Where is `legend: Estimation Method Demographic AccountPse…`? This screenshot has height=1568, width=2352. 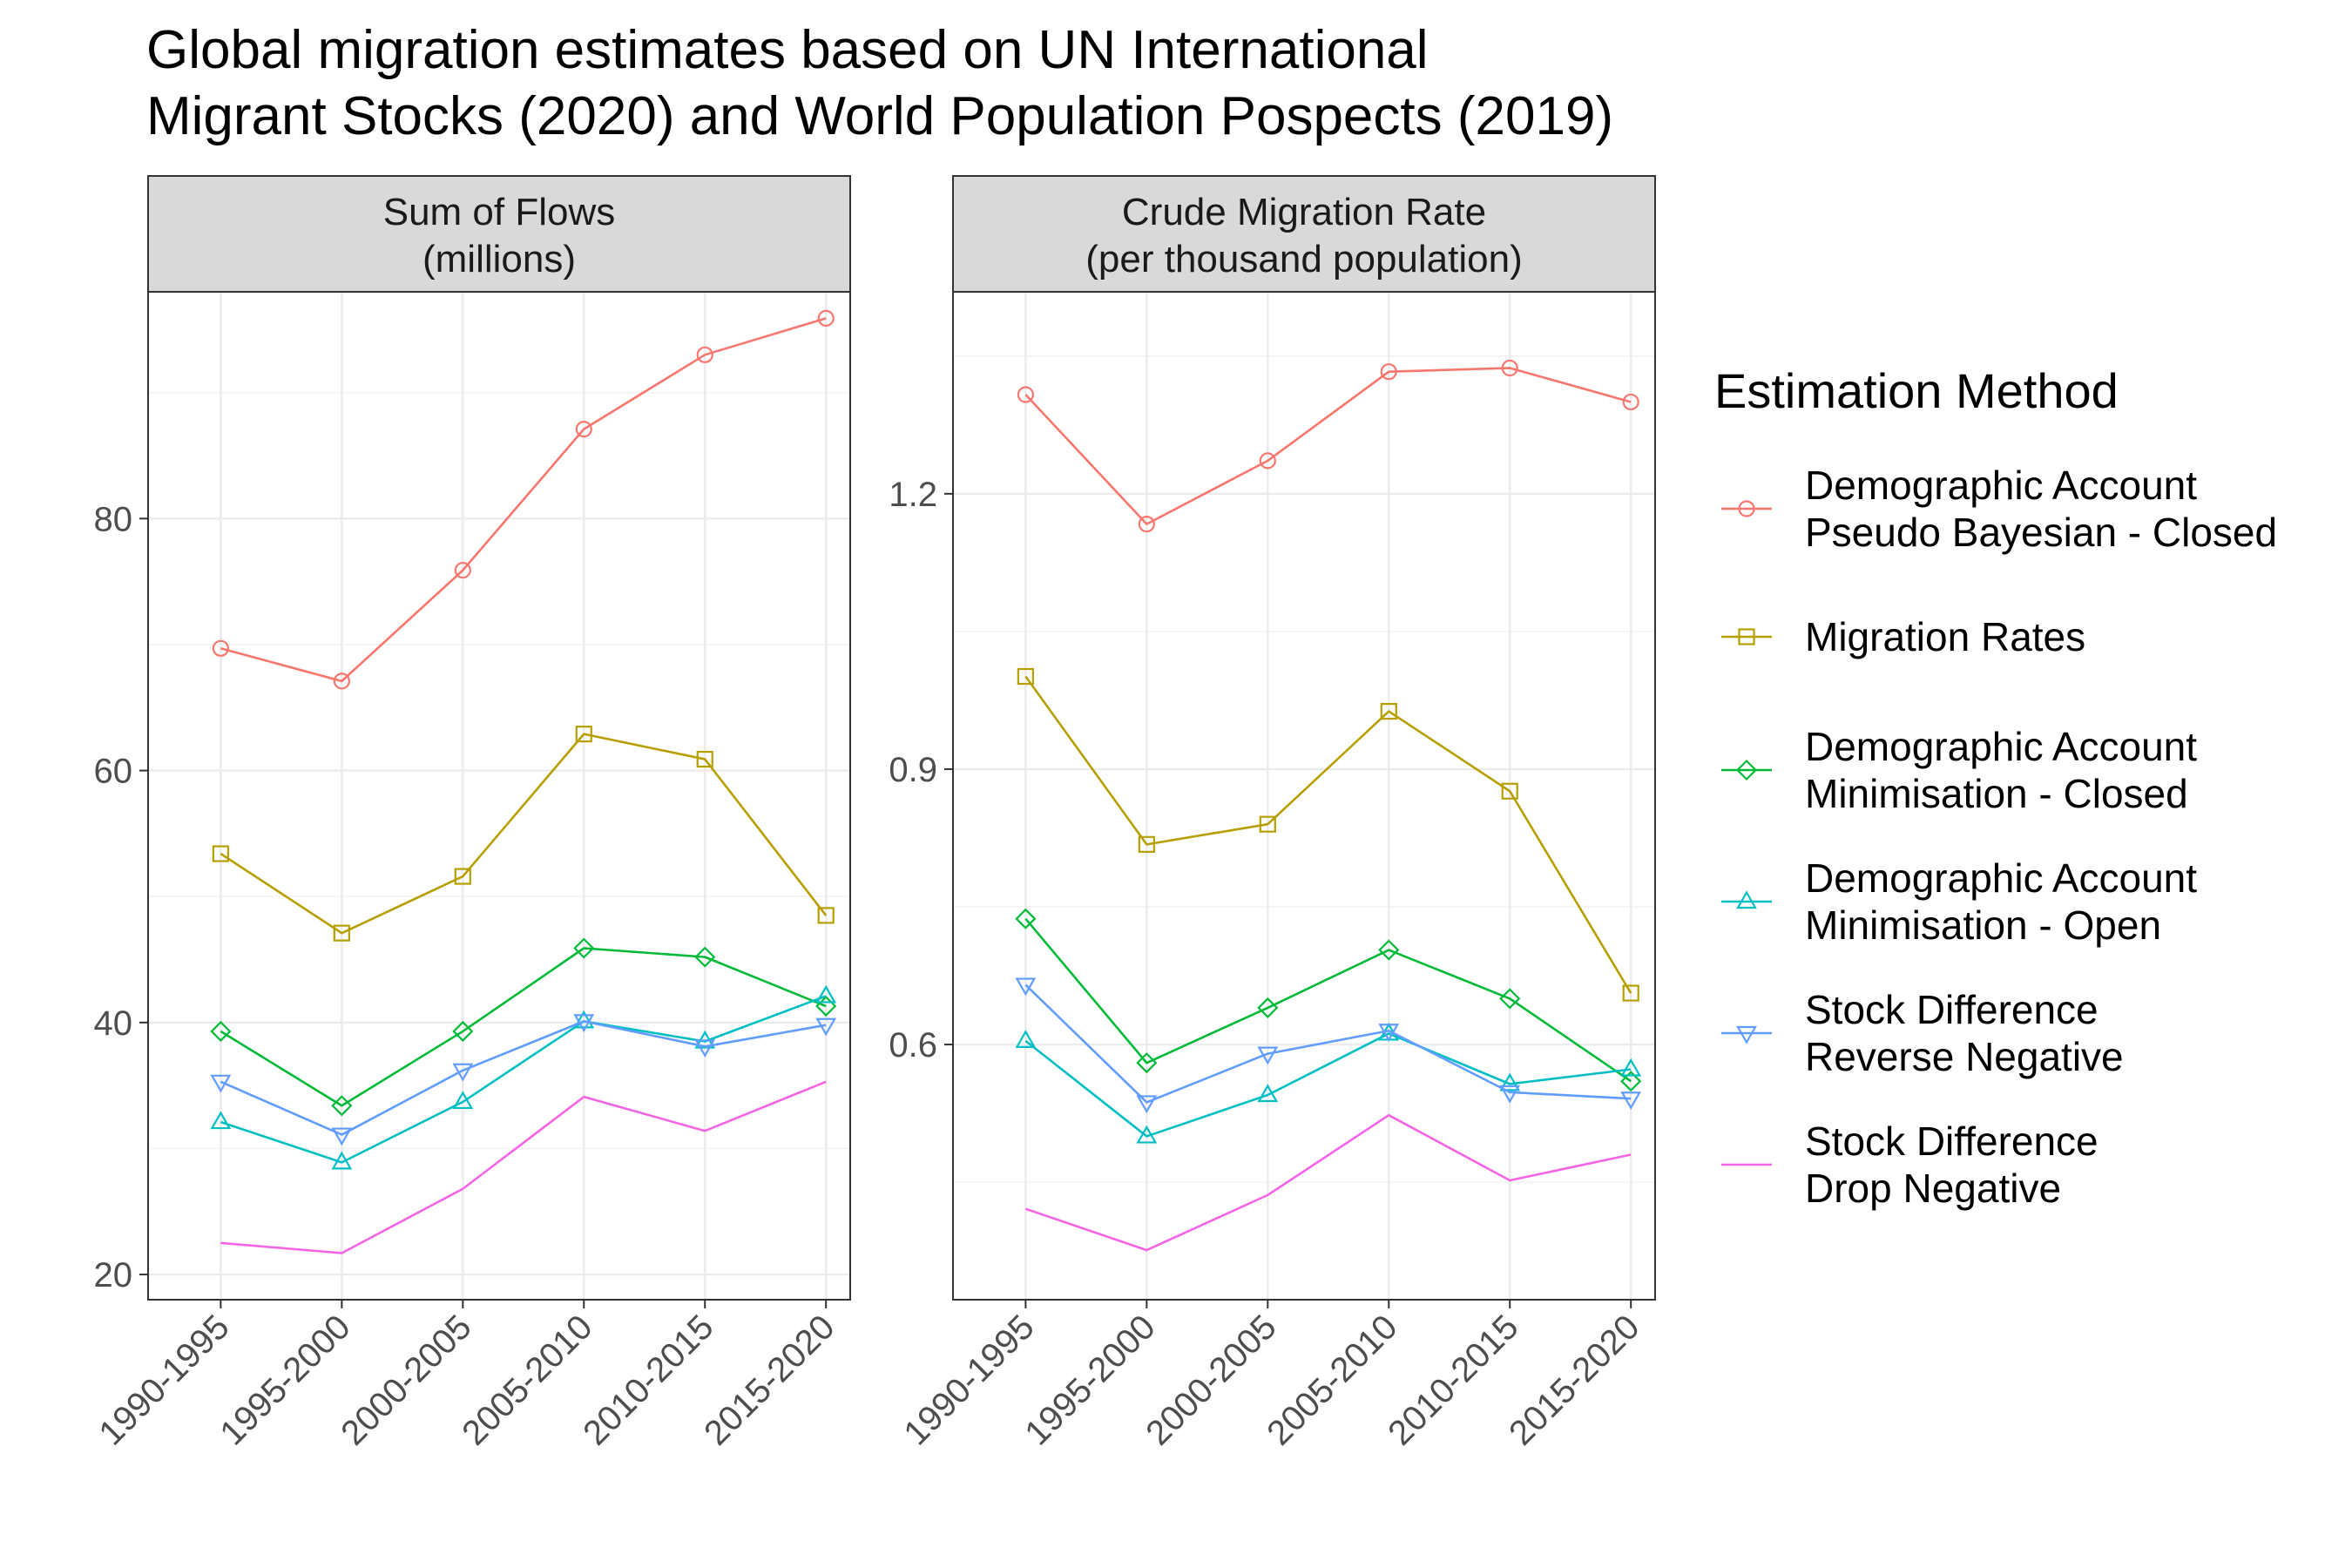 legend: Estimation Method Demographic AccountPse… is located at coordinates (1995, 787).